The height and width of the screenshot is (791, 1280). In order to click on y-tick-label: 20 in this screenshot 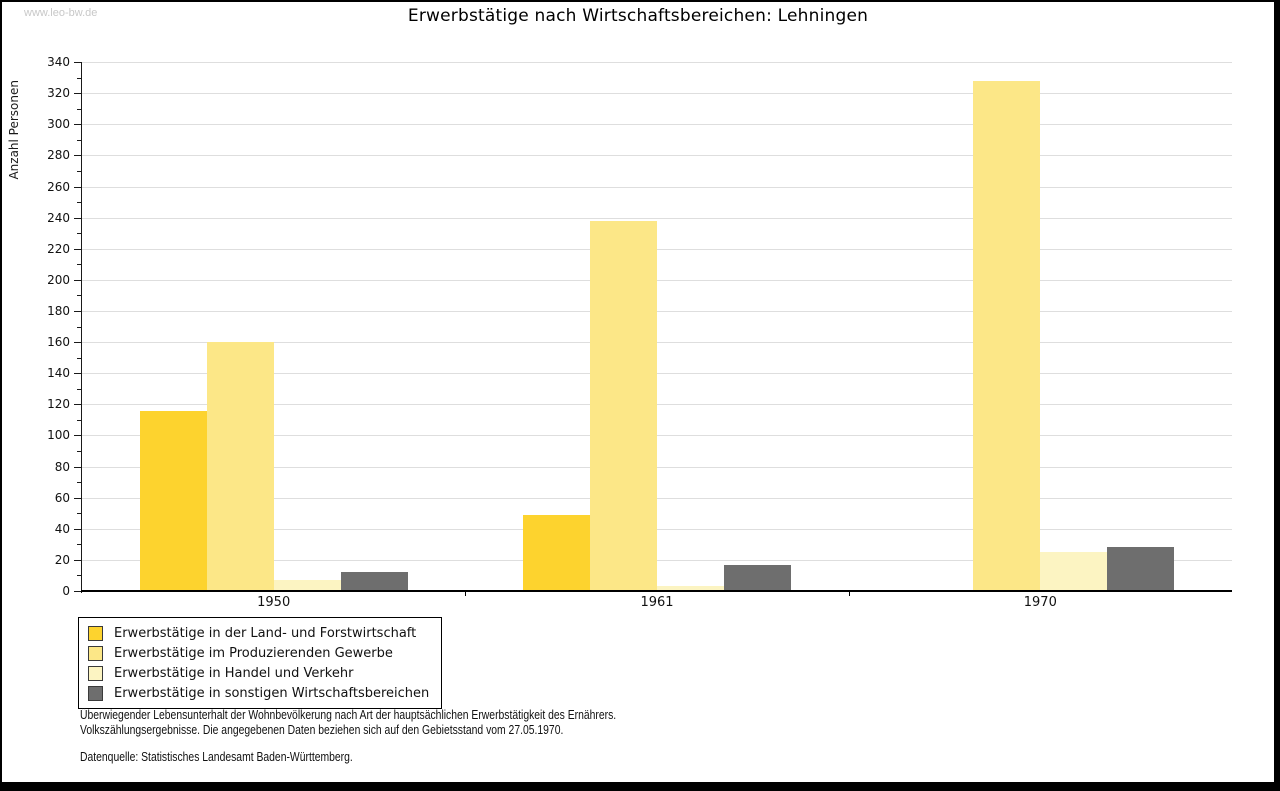, I will do `click(62, 559)`.